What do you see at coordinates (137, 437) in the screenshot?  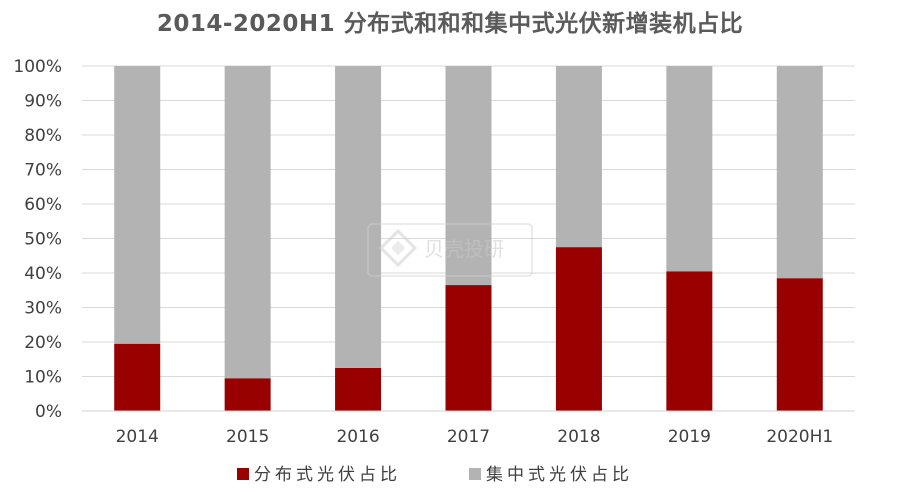 I see `x-tick-label: 2014` at bounding box center [137, 437].